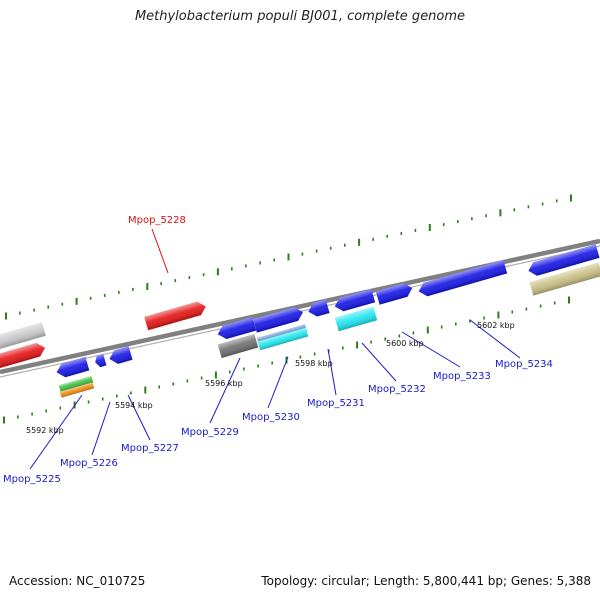  I want to click on gene-feature-blue-c, so click(319, 308).